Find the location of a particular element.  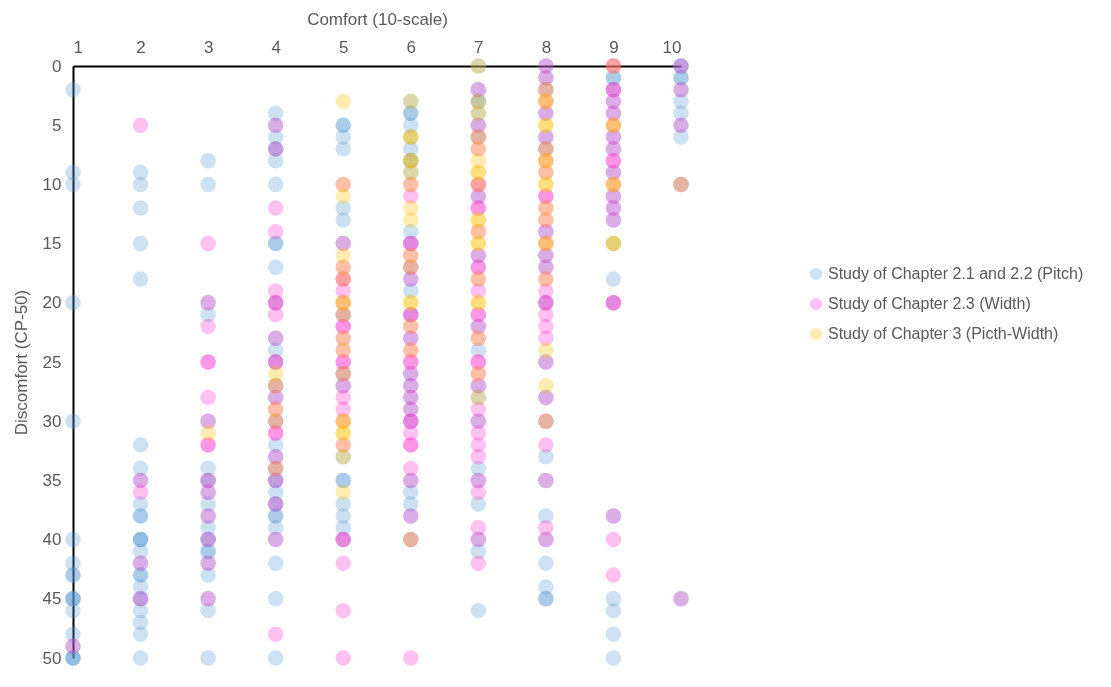

x-tick-label: 3 is located at coordinates (208, 47).